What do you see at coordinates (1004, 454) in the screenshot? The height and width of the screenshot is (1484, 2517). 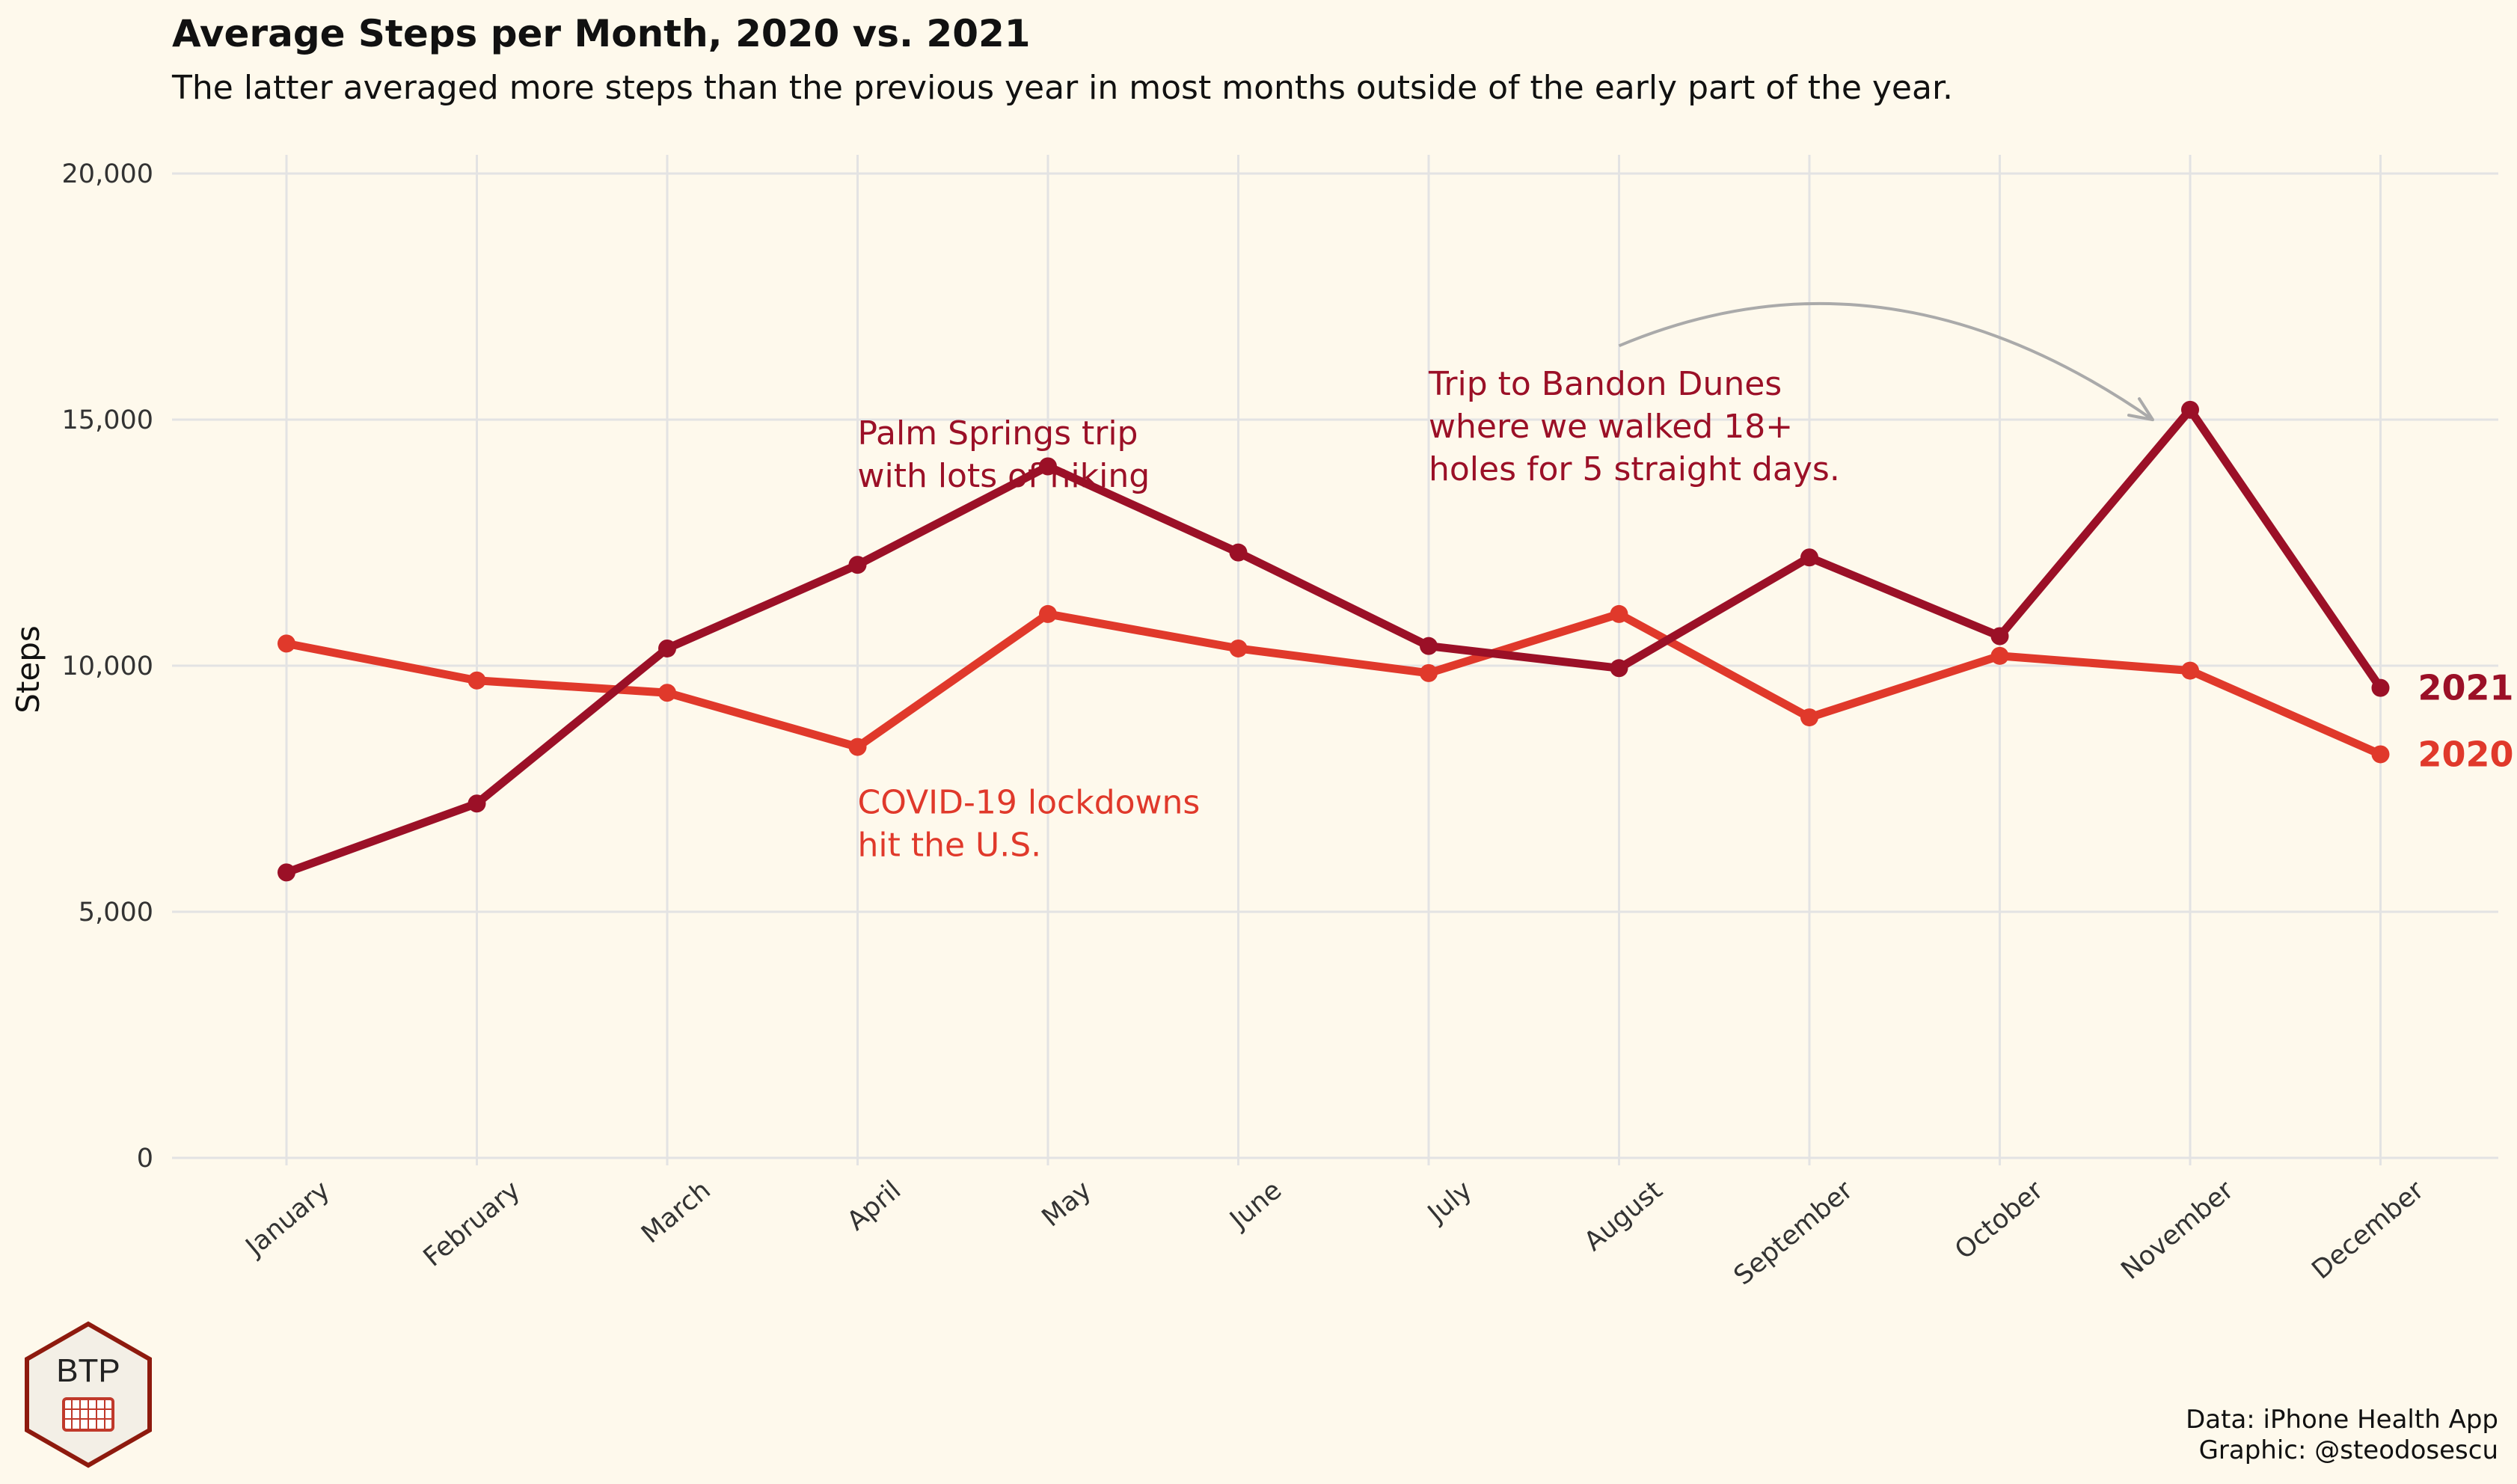 I see `annotation-palm-springs: Palm Springs trip with lots of hiking` at bounding box center [1004, 454].